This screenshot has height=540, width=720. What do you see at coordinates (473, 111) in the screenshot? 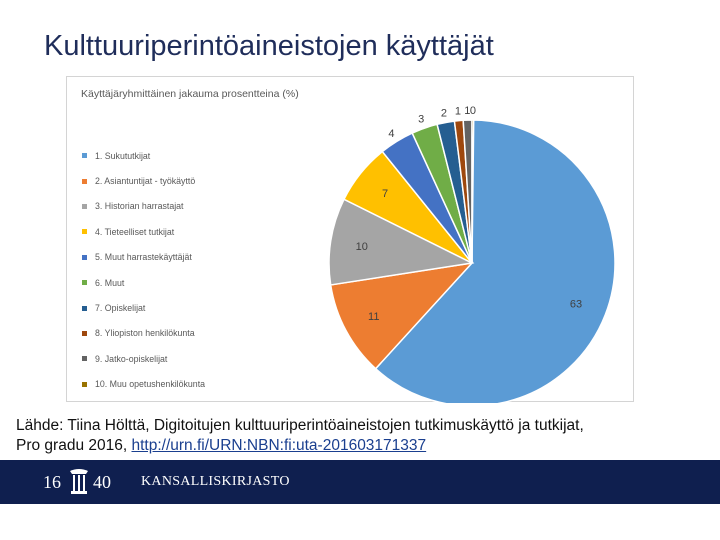
I see `pie-data-label: 0` at bounding box center [473, 111].